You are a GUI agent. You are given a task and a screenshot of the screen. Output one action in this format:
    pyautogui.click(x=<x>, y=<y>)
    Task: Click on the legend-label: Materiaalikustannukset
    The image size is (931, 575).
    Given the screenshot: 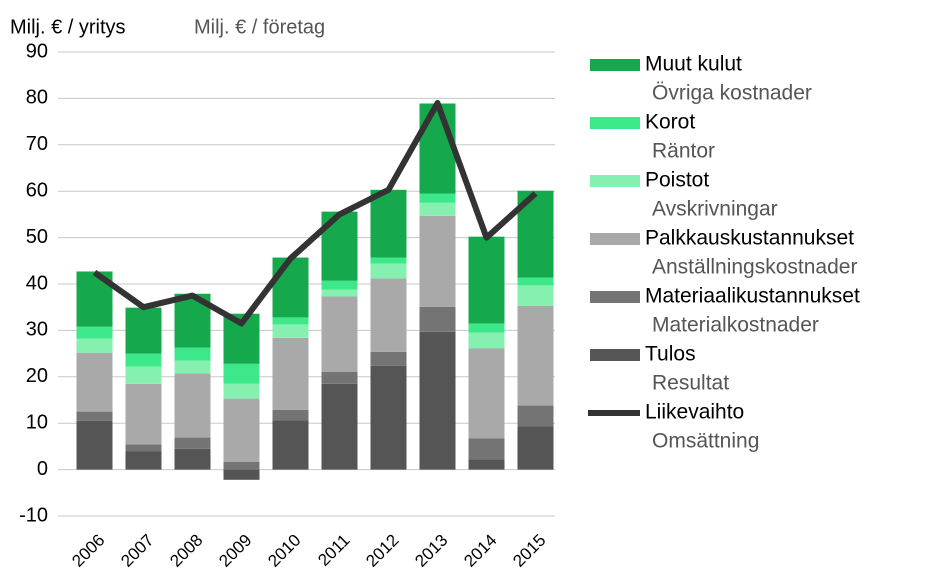 What is the action you would take?
    pyautogui.click(x=752, y=296)
    